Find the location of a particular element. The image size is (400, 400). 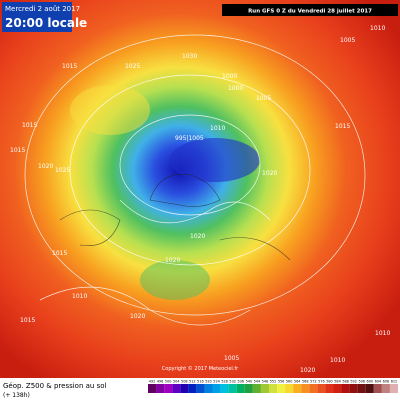

scale-label: 600 is located at coordinates (370, 382).